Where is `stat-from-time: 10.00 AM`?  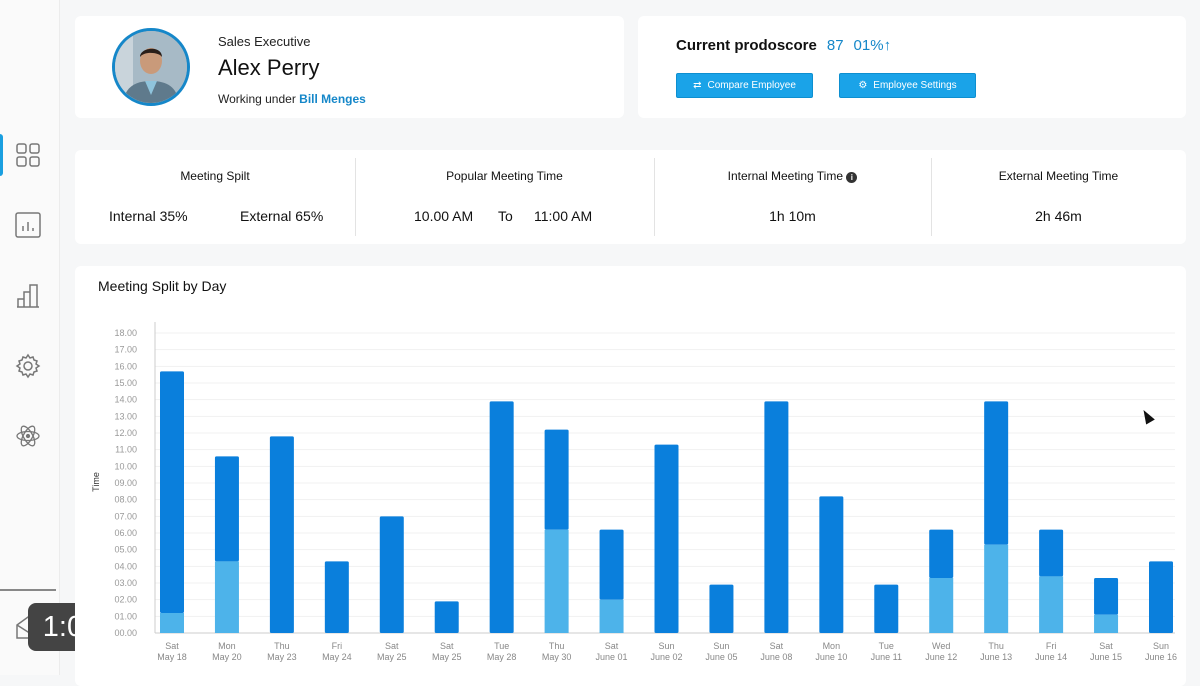
stat-from-time: 10.00 AM is located at coordinates (444, 216).